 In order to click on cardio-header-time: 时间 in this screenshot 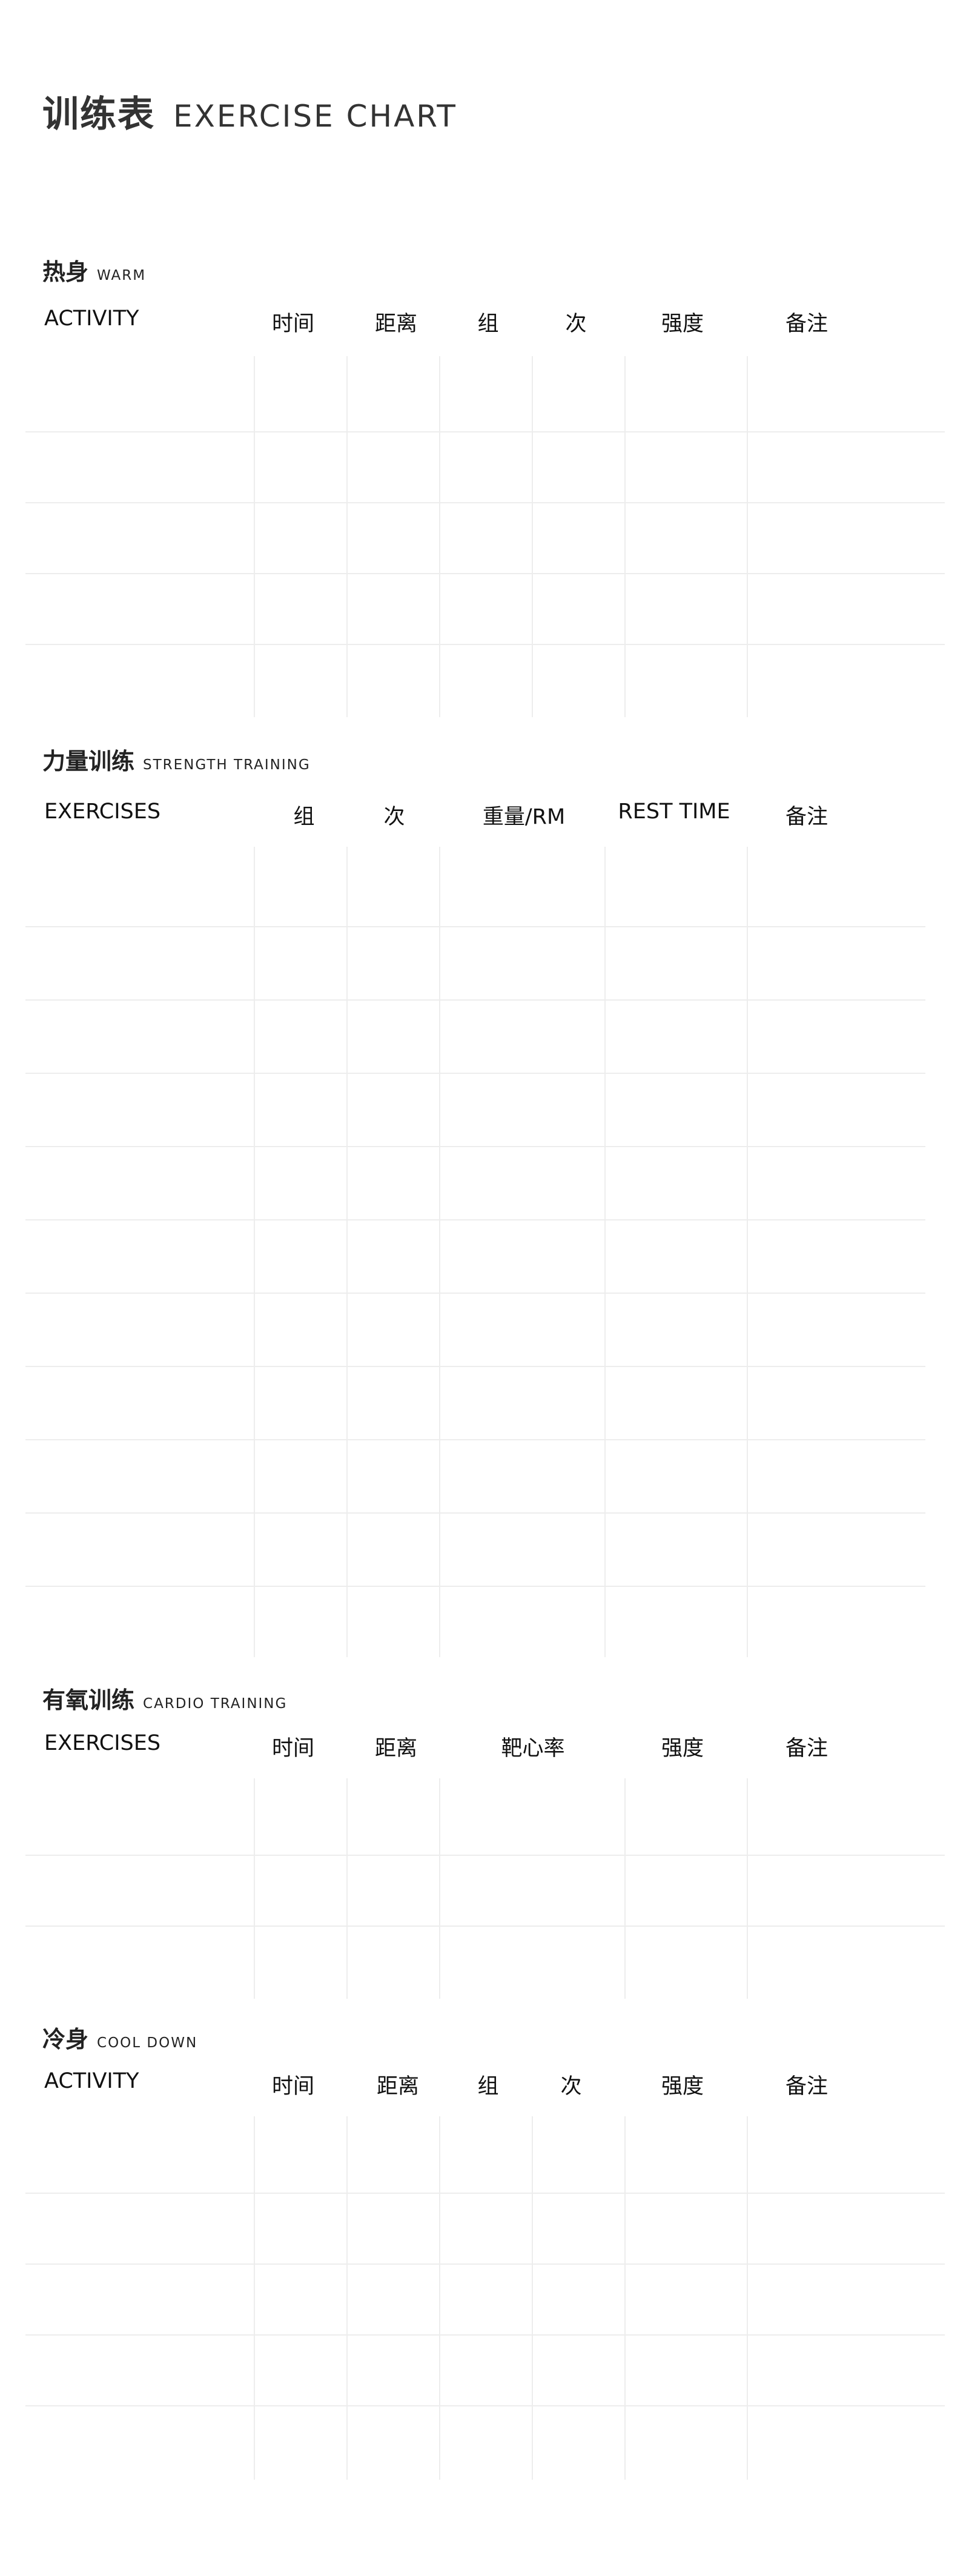, I will do `click(293, 1749)`.